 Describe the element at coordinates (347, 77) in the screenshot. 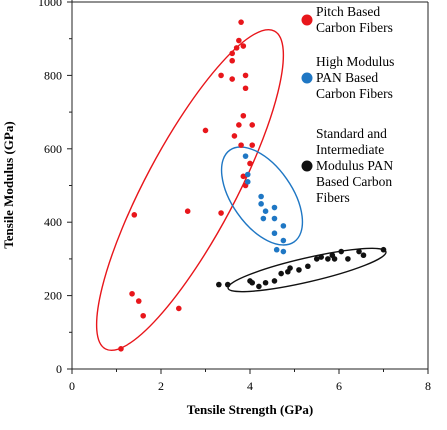

I see `legend-label: PAN Based` at that location.